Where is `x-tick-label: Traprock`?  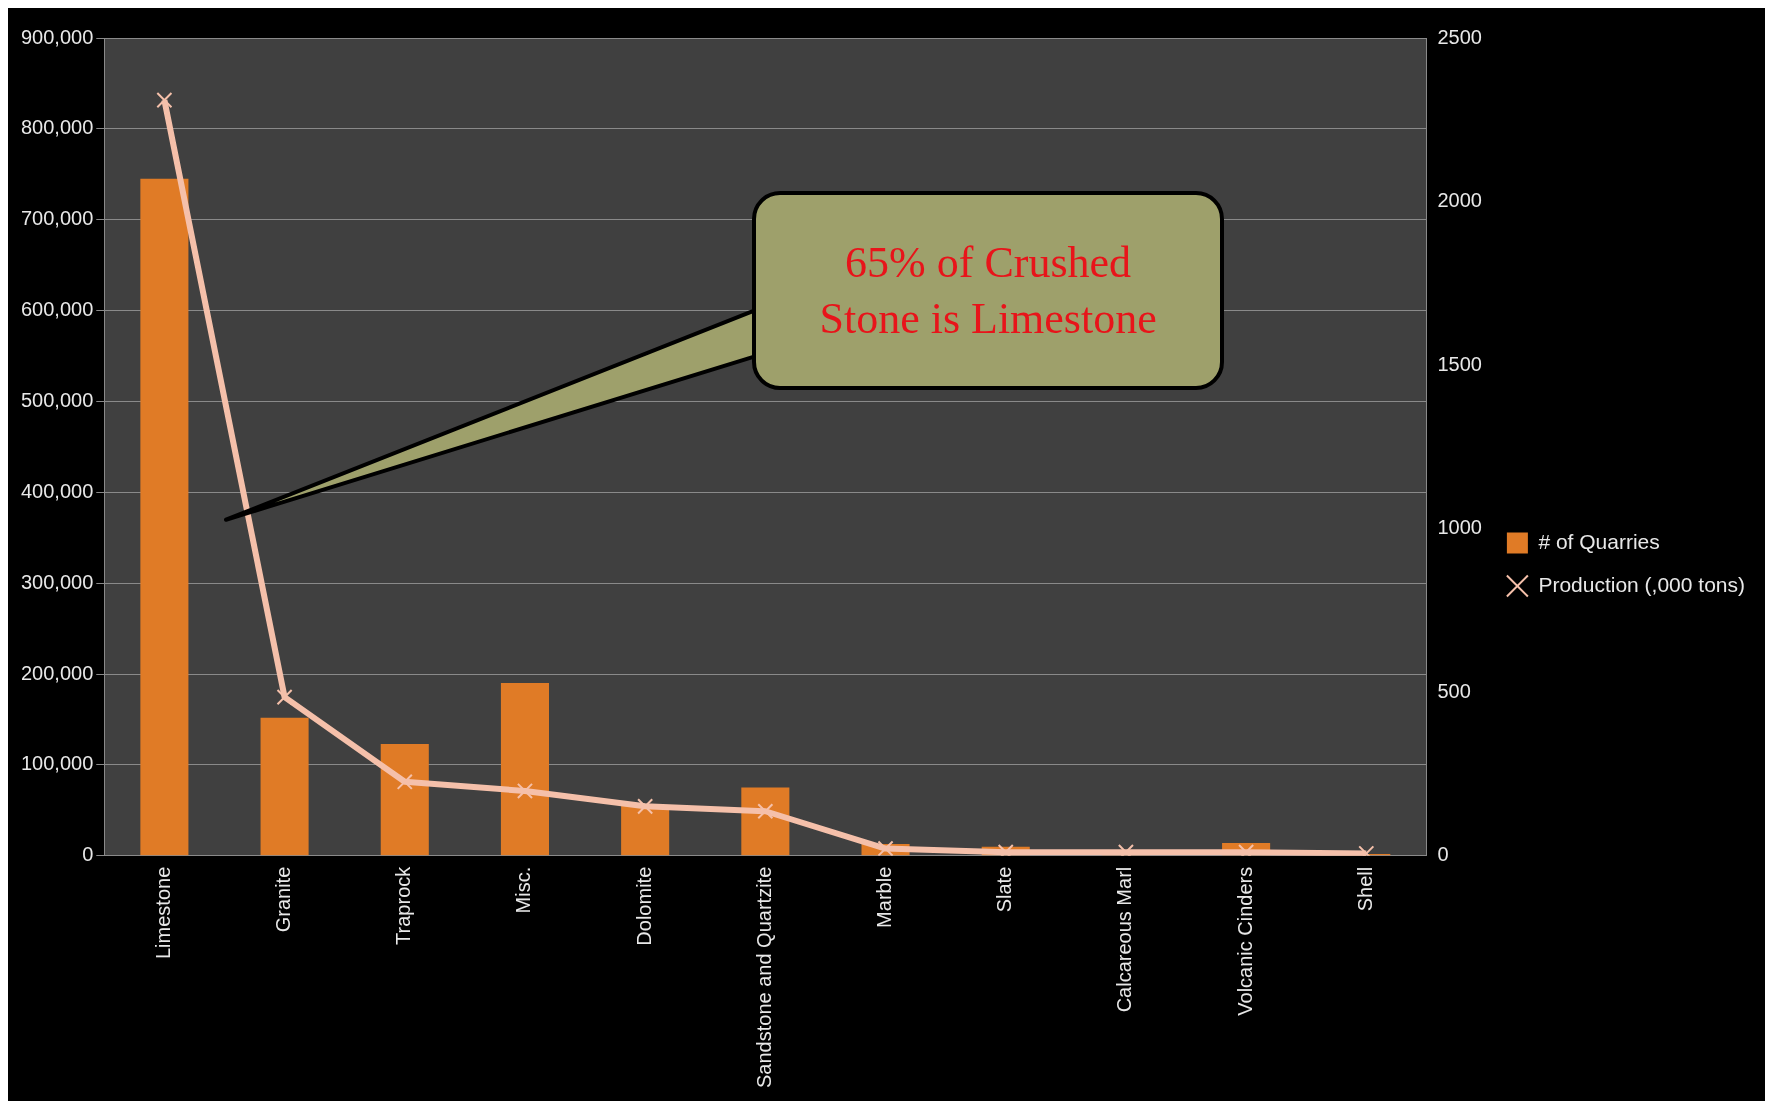 x-tick-label: Traprock is located at coordinates (403, 905).